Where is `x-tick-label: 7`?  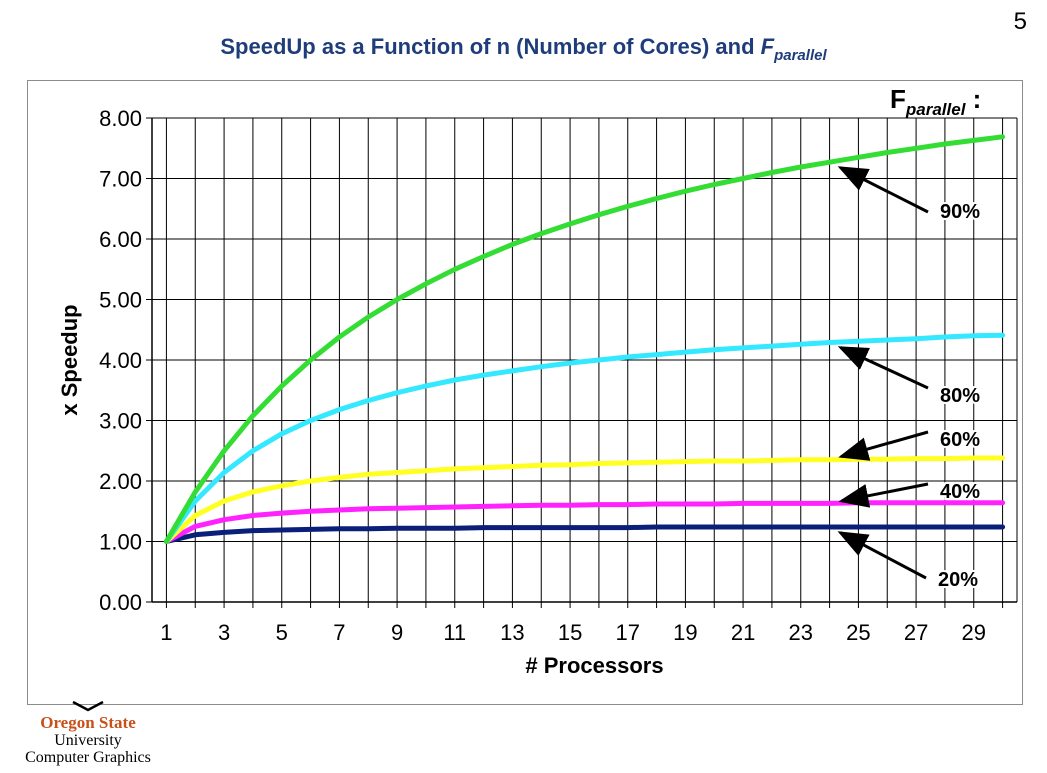 x-tick-label: 7 is located at coordinates (339, 632).